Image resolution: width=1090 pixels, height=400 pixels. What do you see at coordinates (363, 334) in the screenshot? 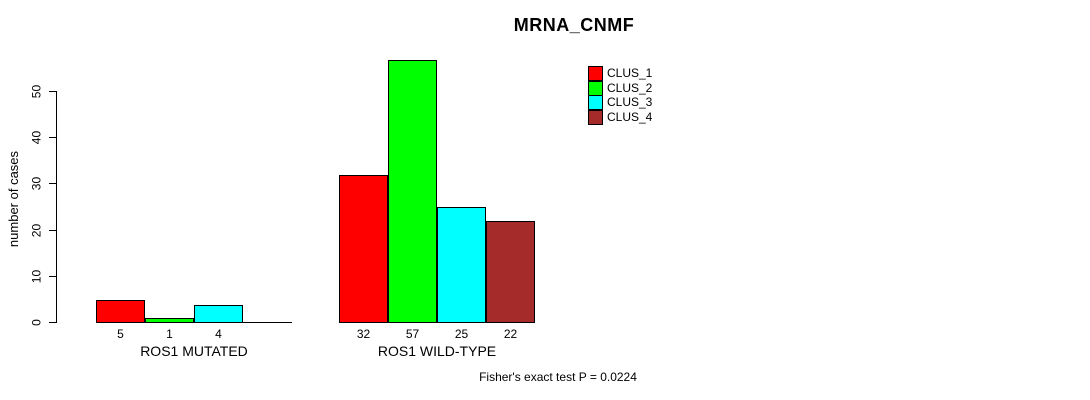
I see `bar-count-label: 32` at bounding box center [363, 334].